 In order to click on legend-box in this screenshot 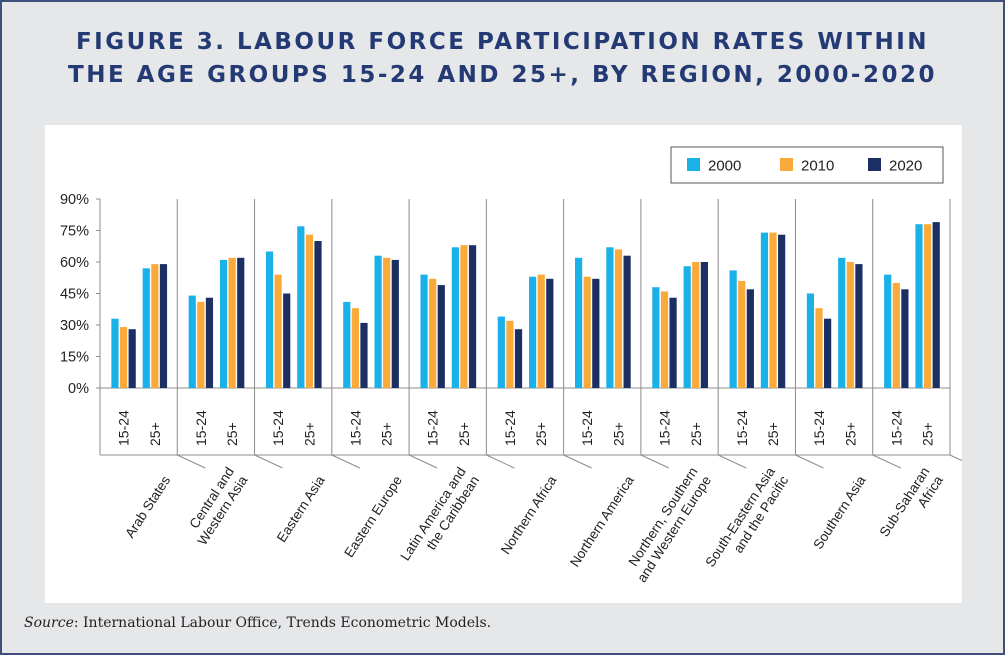, I will do `click(807, 165)`.